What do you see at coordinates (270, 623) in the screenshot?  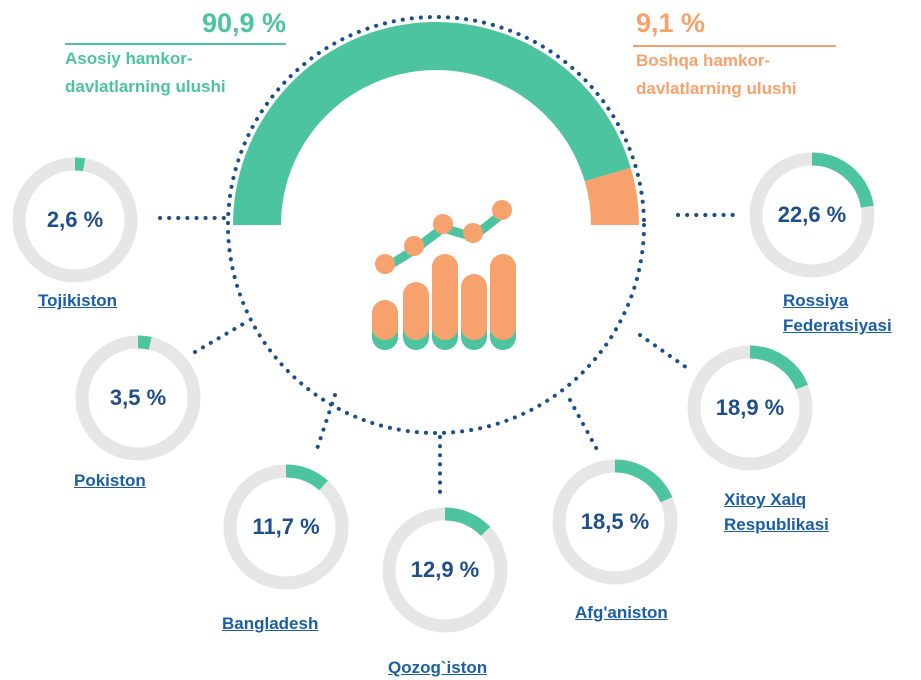 I see `country-name: Bangladesh` at bounding box center [270, 623].